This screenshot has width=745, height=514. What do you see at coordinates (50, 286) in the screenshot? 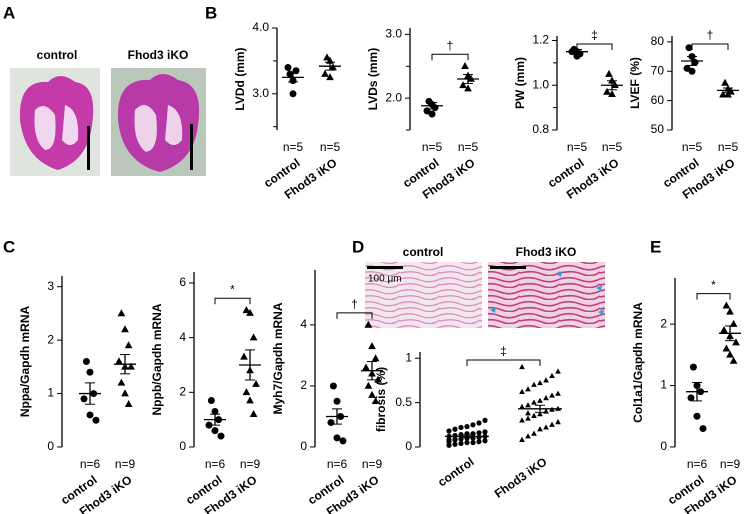
I see `y-tick-label: 3` at bounding box center [50, 286].